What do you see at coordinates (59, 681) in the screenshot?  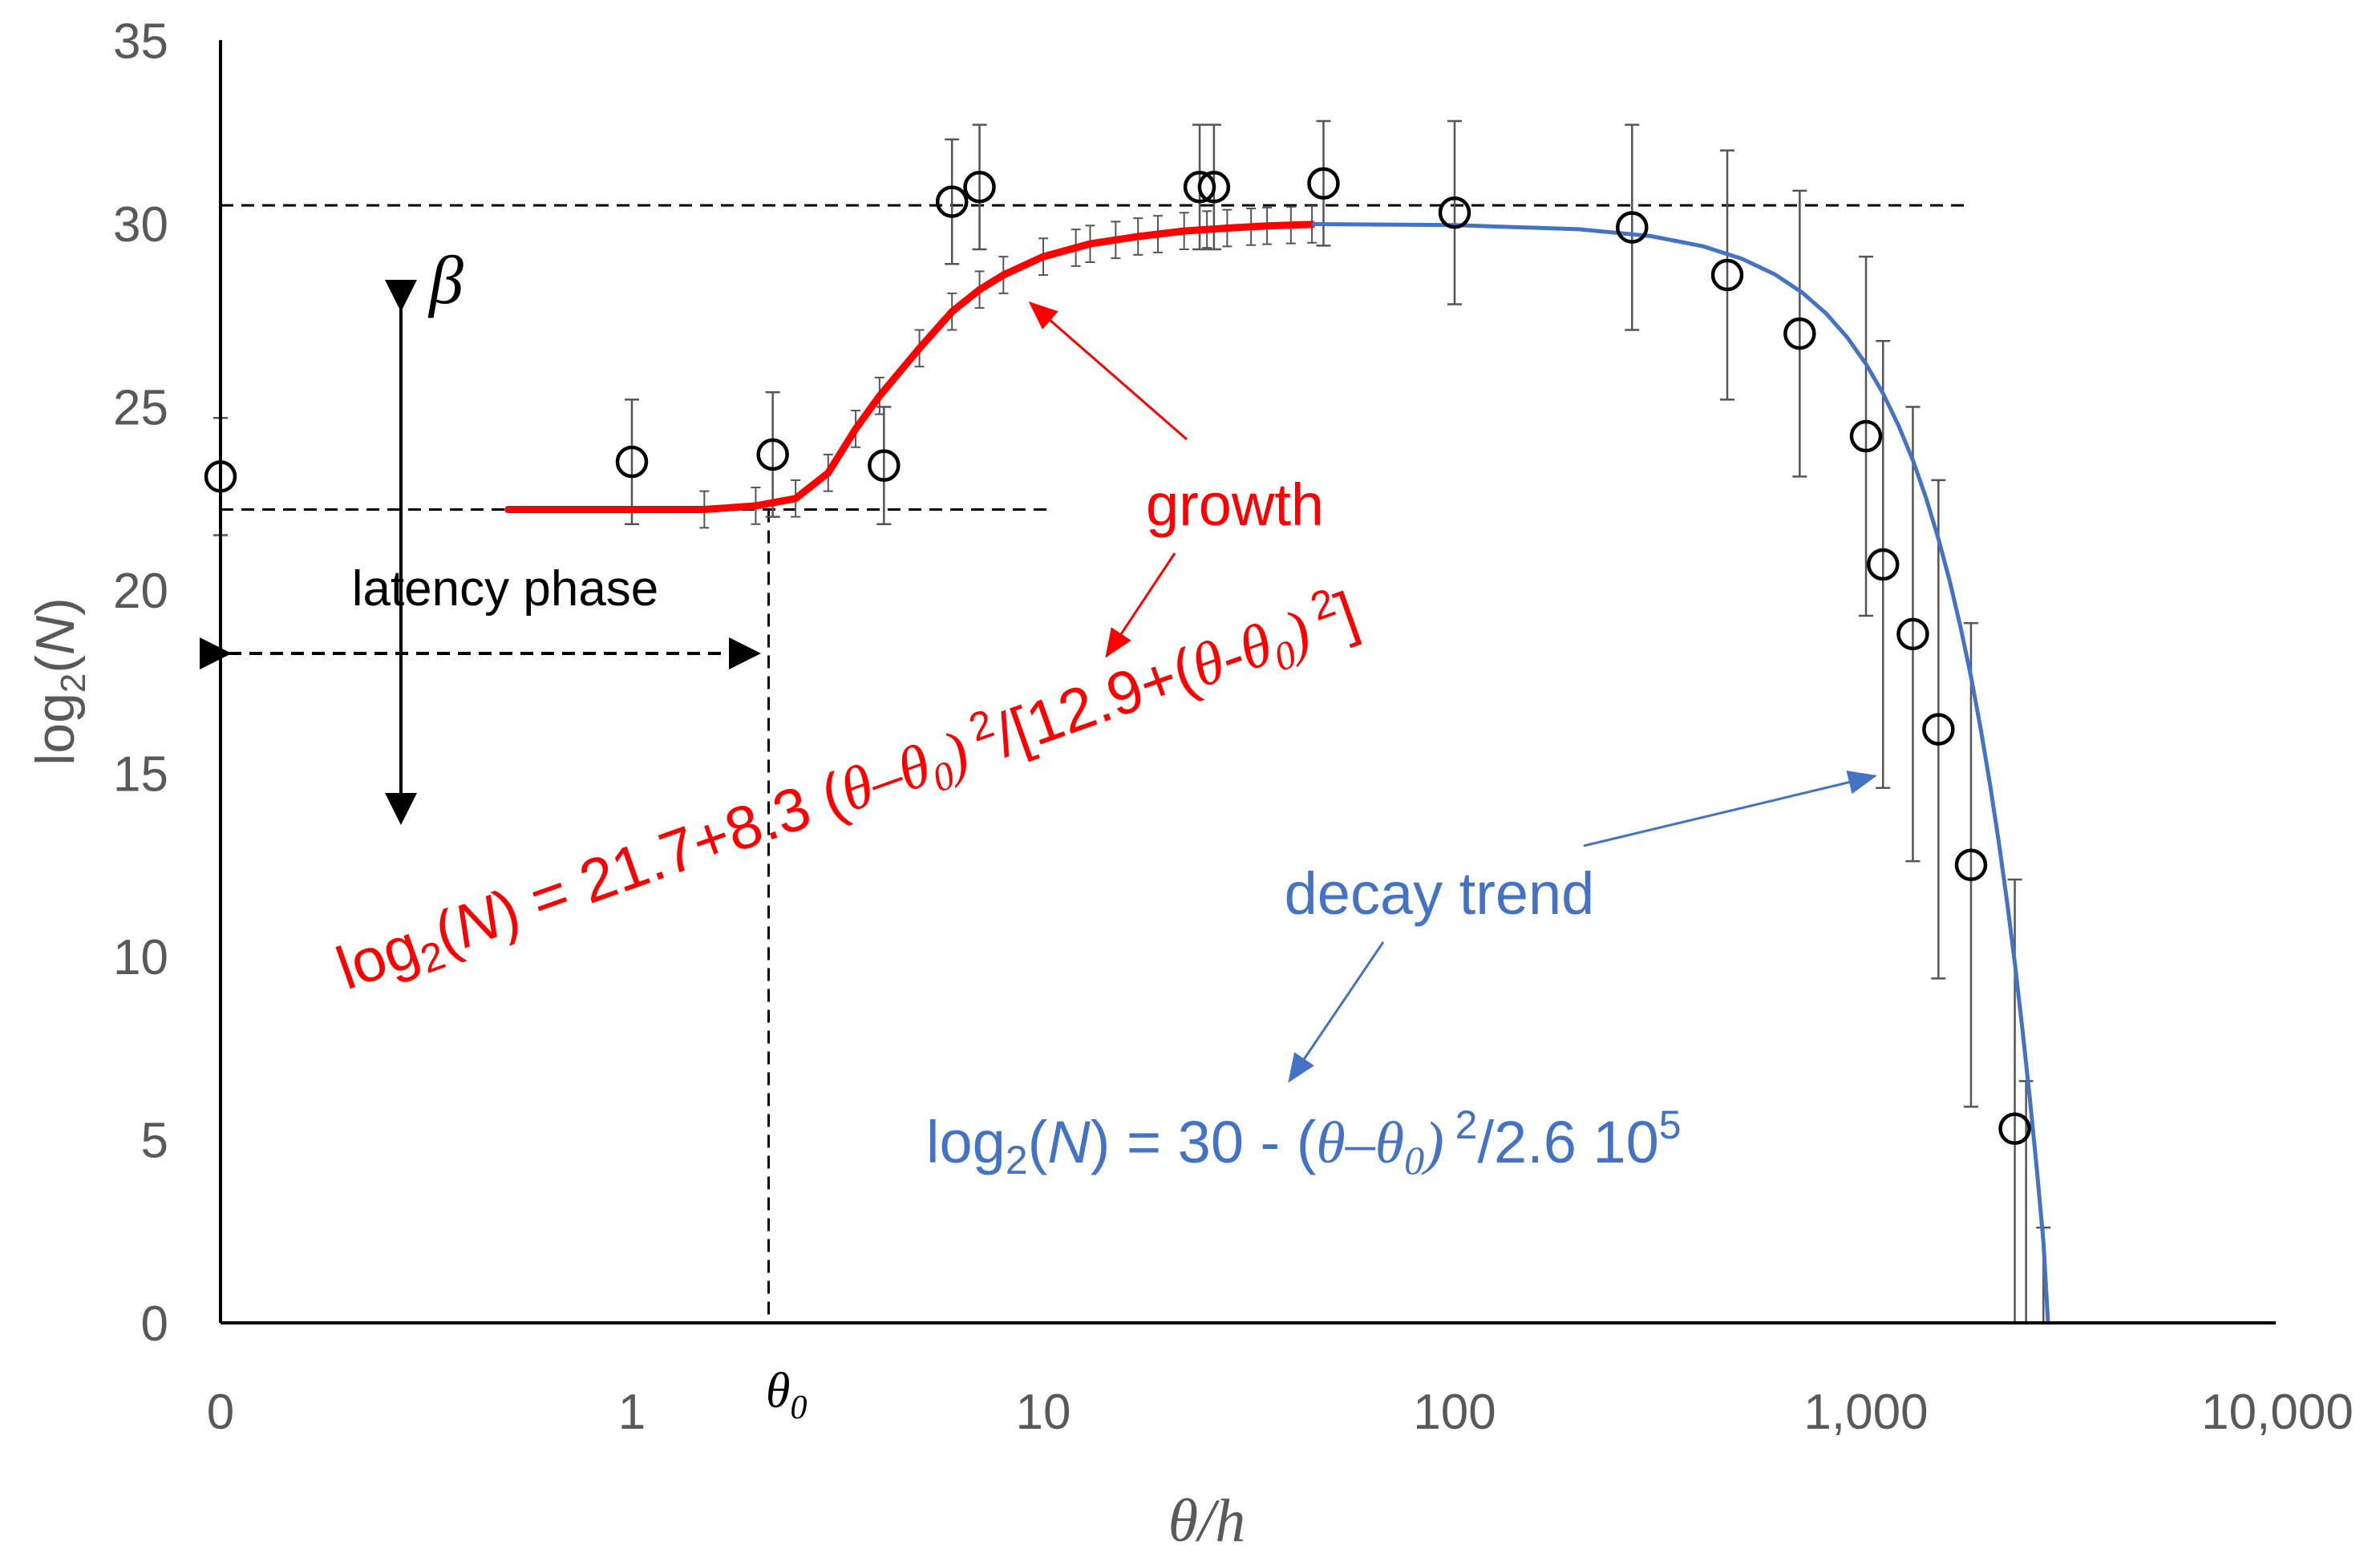 I see `y-axis-label: log2(N)` at bounding box center [59, 681].